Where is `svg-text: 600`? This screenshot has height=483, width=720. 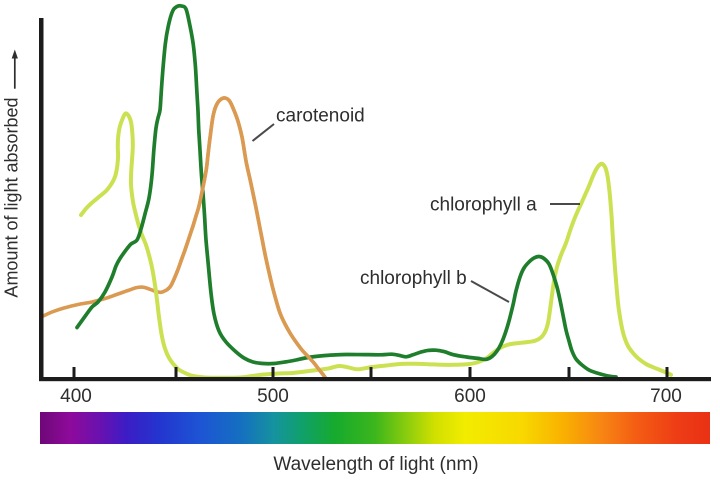 svg-text: 600 is located at coordinates (470, 396).